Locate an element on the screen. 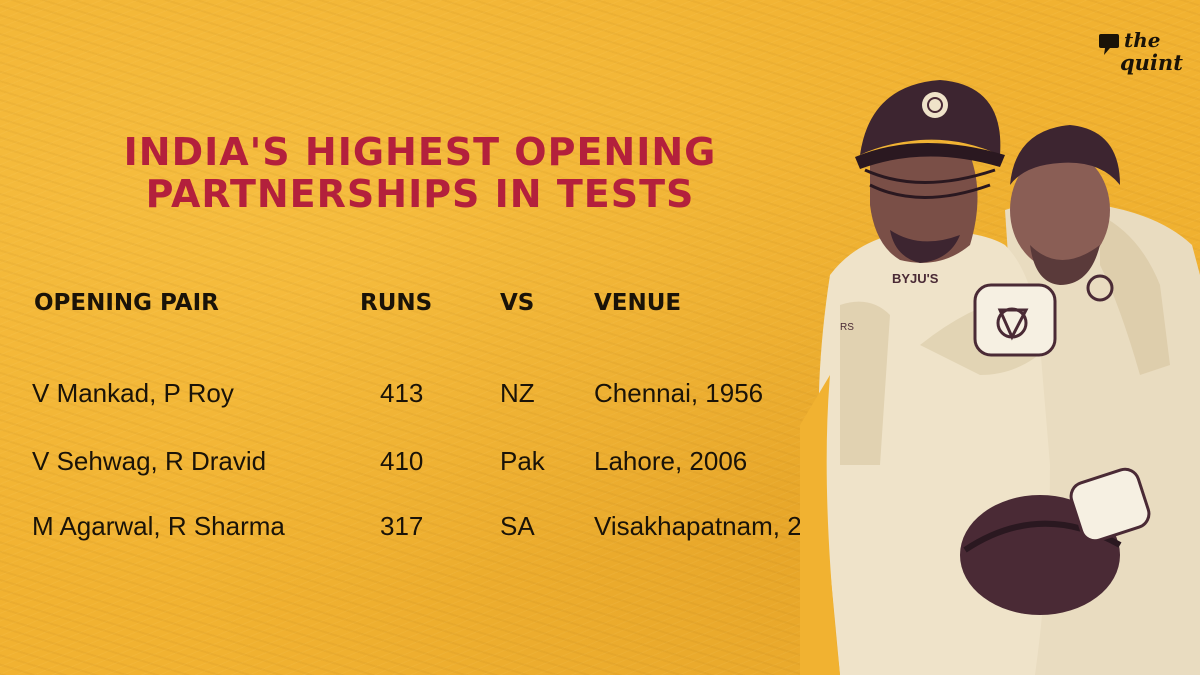  page-title-line-2: PARTNERSHIPS IN TESTS is located at coordinates (420, 194).